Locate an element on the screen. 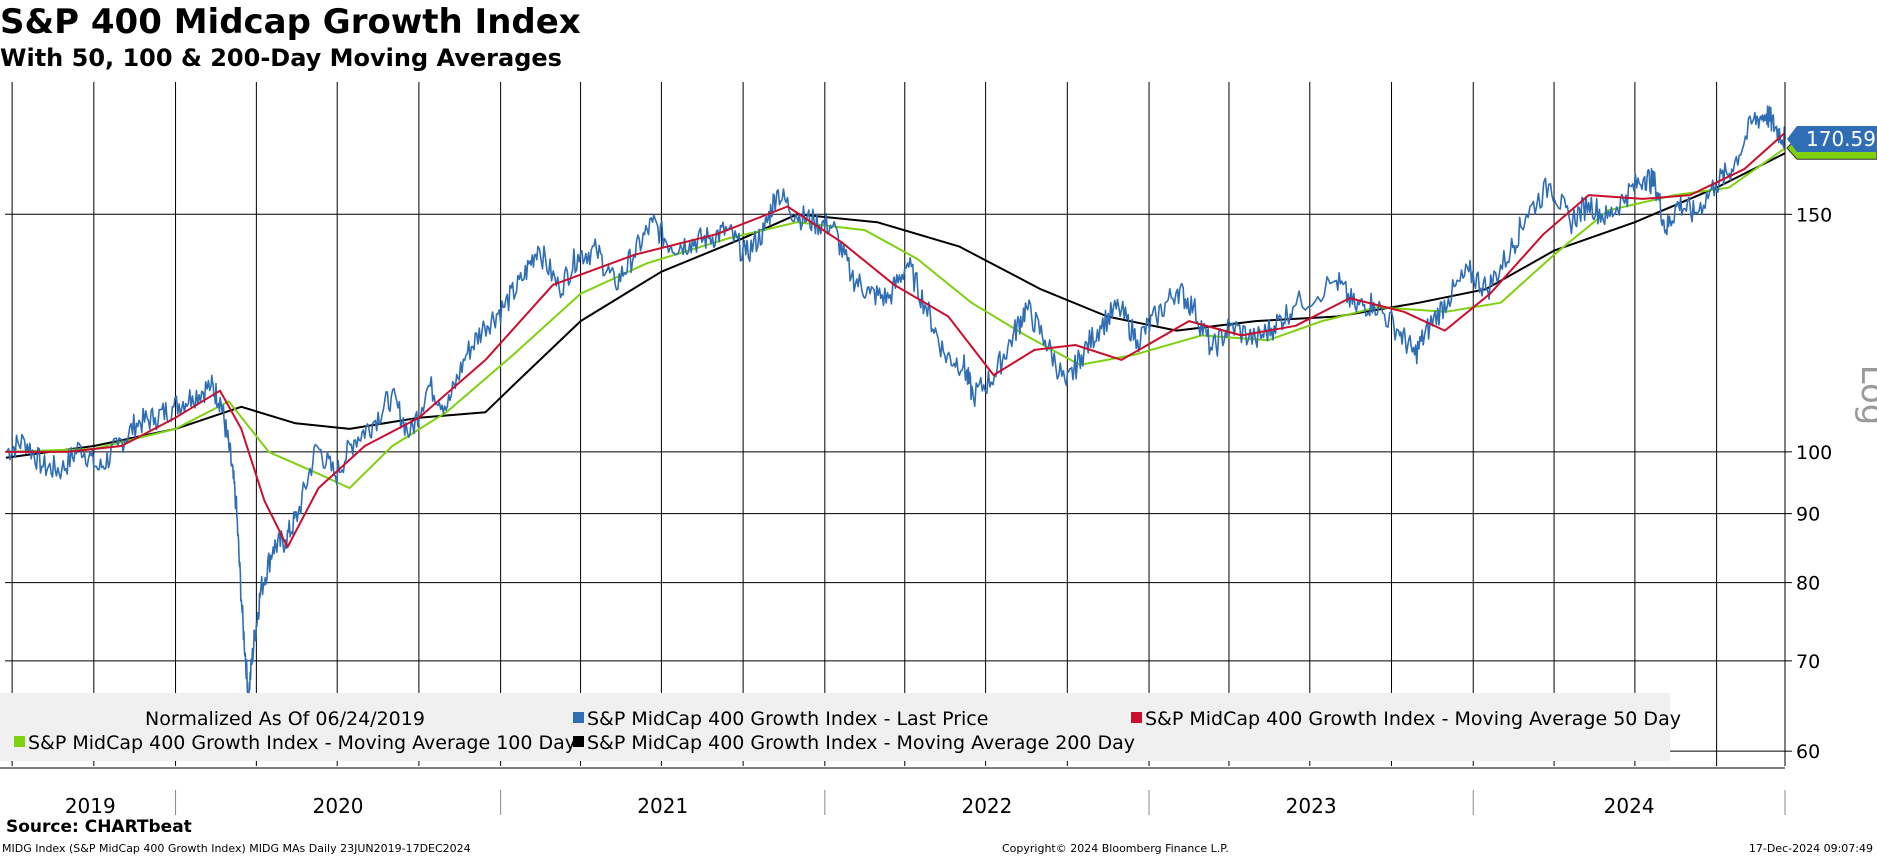  legend-note: Normalized As Of 06/24/2019 is located at coordinates (285, 719).